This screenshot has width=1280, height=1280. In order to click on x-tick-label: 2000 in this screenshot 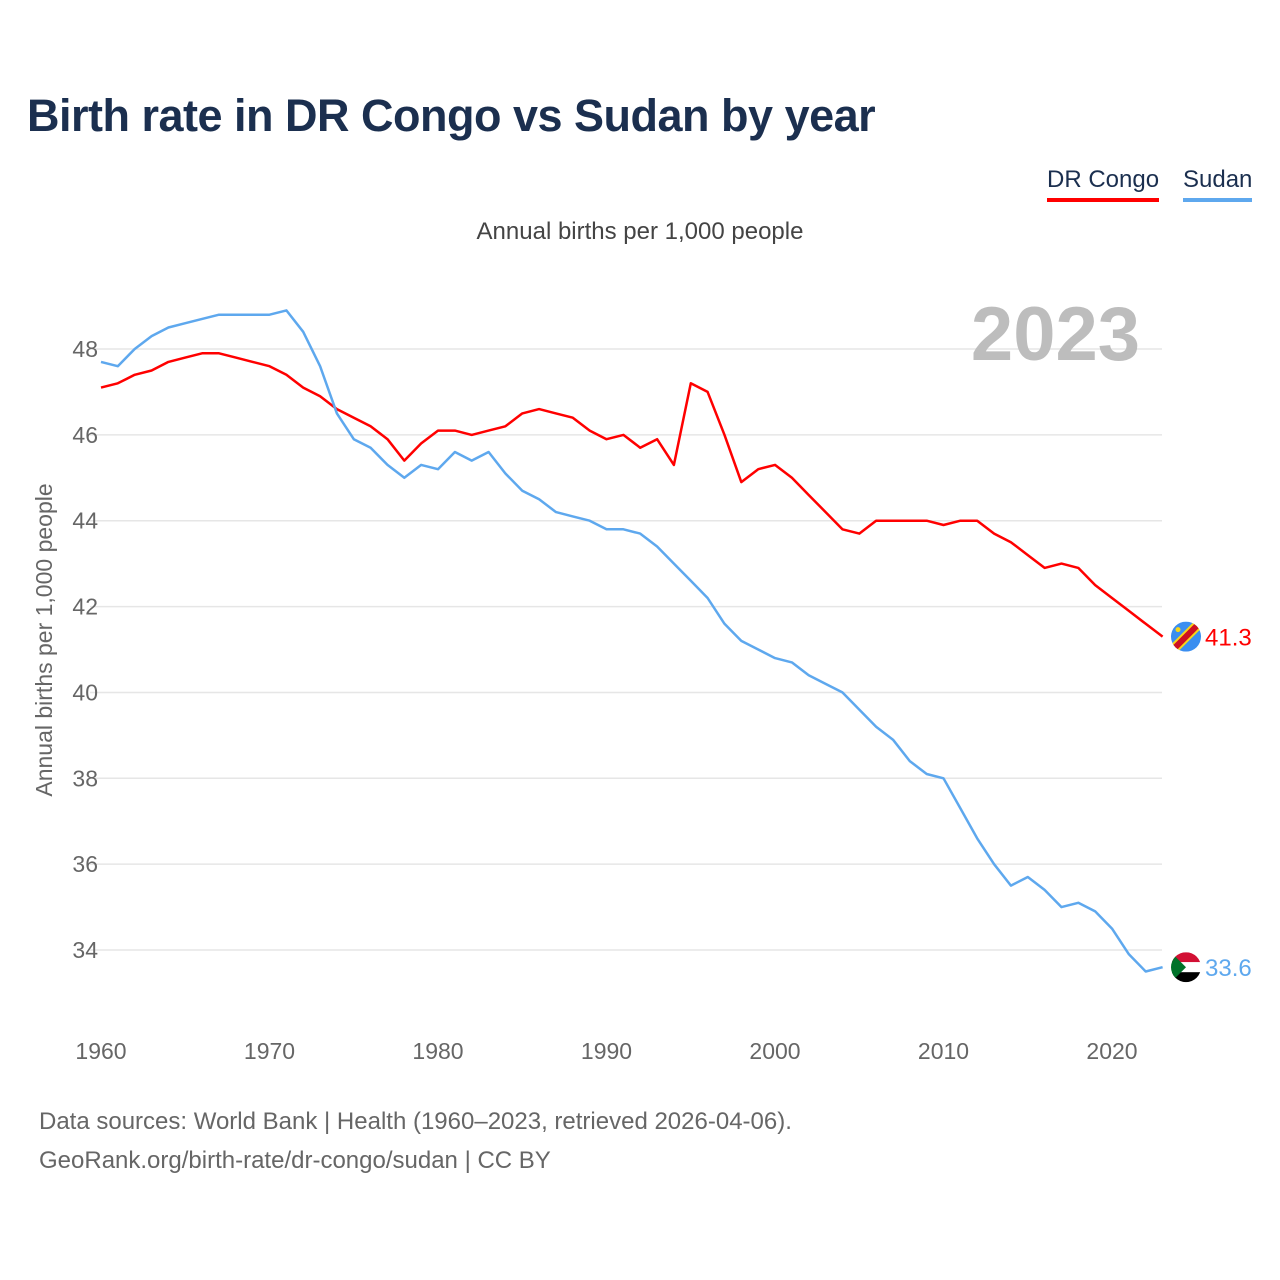, I will do `click(774, 1051)`.